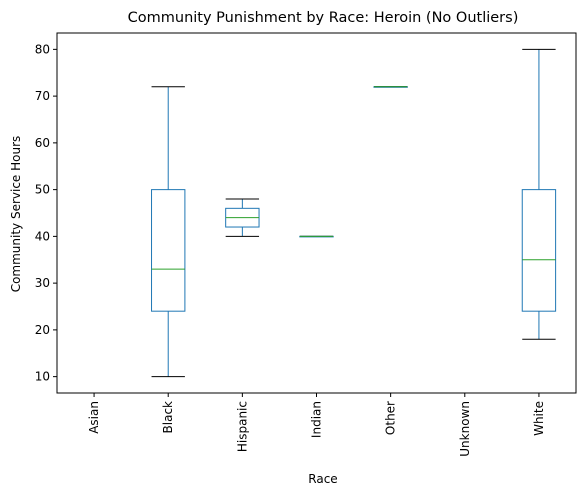 The image size is (578, 495). What do you see at coordinates (465, 429) in the screenshot?
I see `x-tick-label: Unknown` at bounding box center [465, 429].